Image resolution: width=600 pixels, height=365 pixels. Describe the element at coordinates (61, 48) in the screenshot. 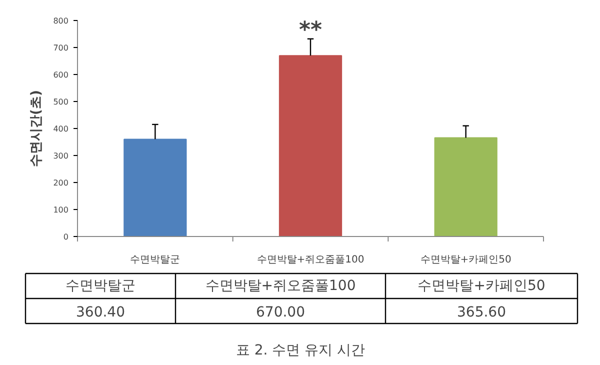

I see `y-tick-label: 700` at that location.